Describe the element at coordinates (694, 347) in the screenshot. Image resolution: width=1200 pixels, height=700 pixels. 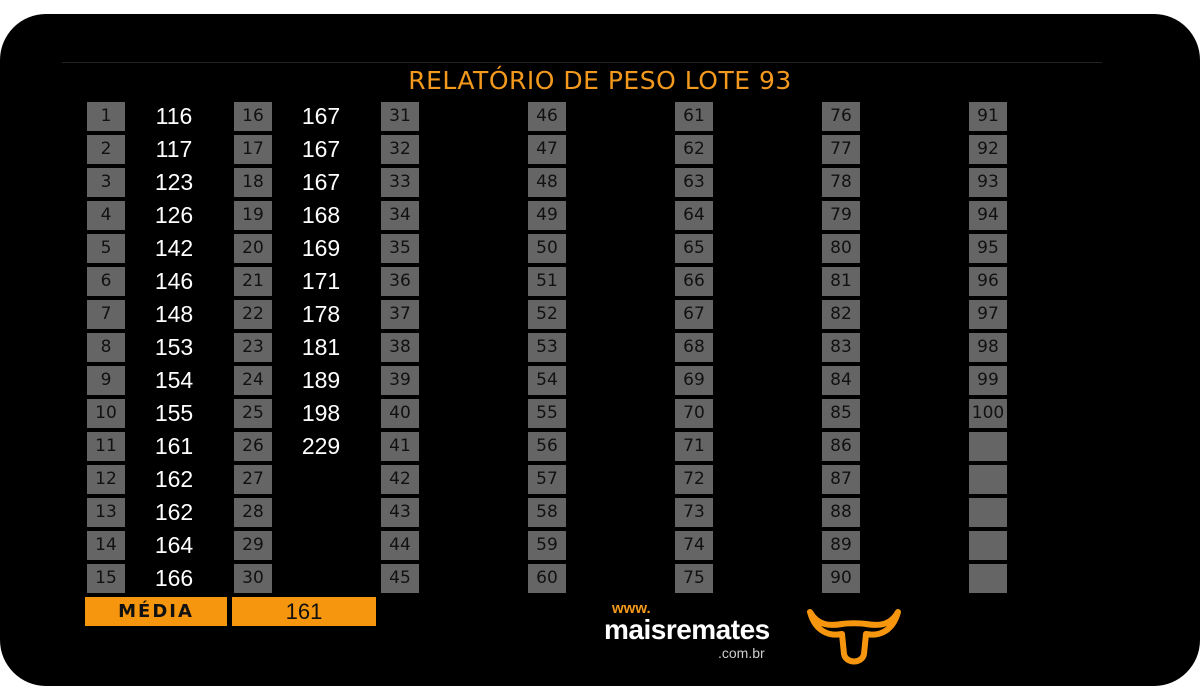
I see `animal-number: 68` at that location.